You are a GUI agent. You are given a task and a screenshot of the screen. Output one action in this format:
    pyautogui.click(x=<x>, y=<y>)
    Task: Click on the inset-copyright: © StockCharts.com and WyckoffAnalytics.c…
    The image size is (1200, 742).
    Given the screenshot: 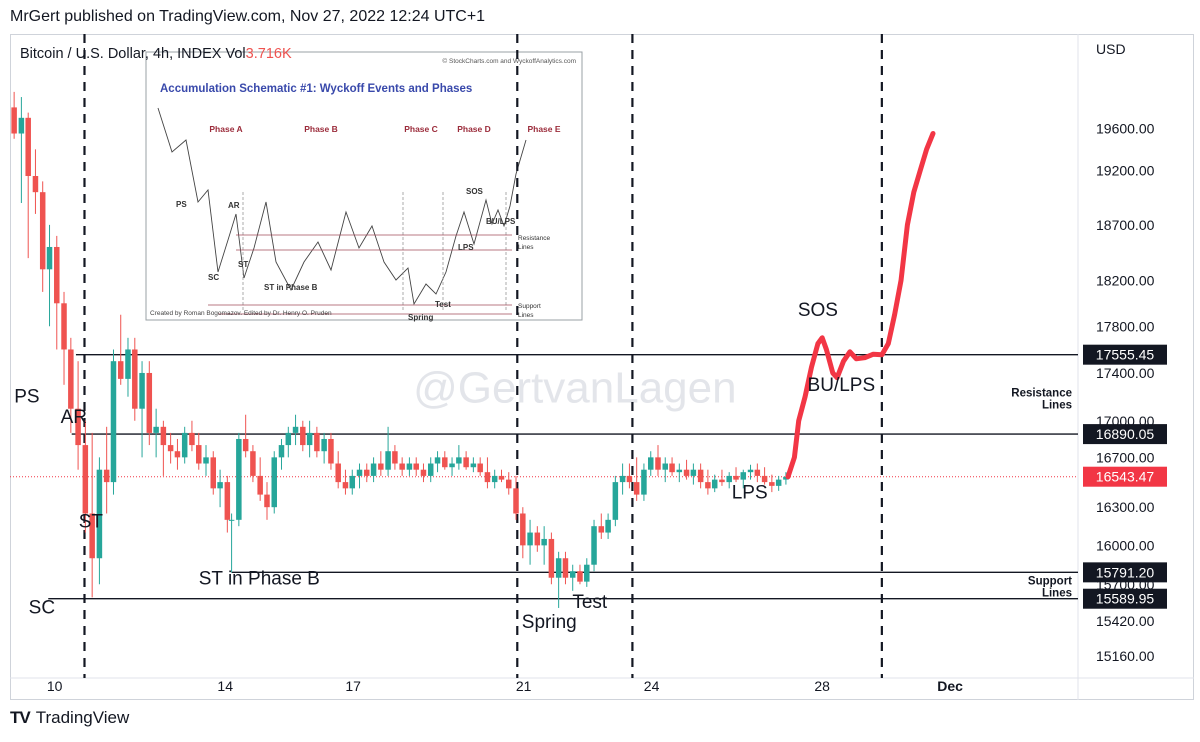 What is the action you would take?
    pyautogui.click(x=509, y=61)
    